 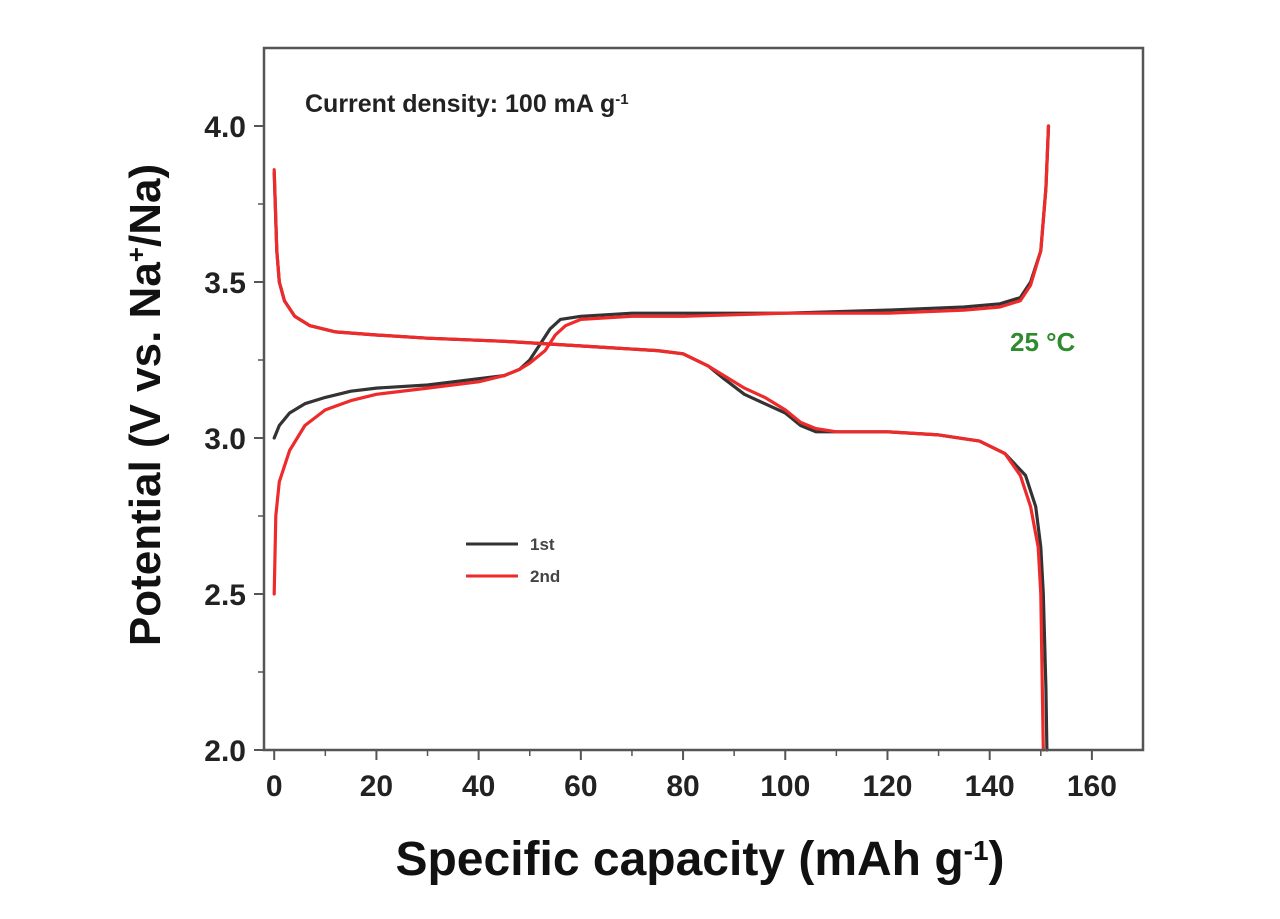 What do you see at coordinates (274, 786) in the screenshot?
I see `x-tick-label: 0` at bounding box center [274, 786].